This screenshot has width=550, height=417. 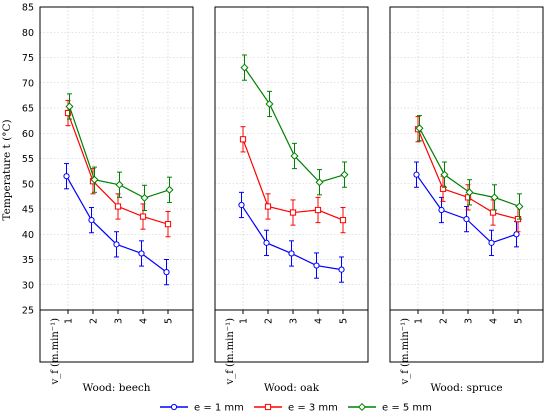 What do you see at coordinates (7, 169) in the screenshot?
I see `y-axis-title: Temperature t (°C)` at bounding box center [7, 169].